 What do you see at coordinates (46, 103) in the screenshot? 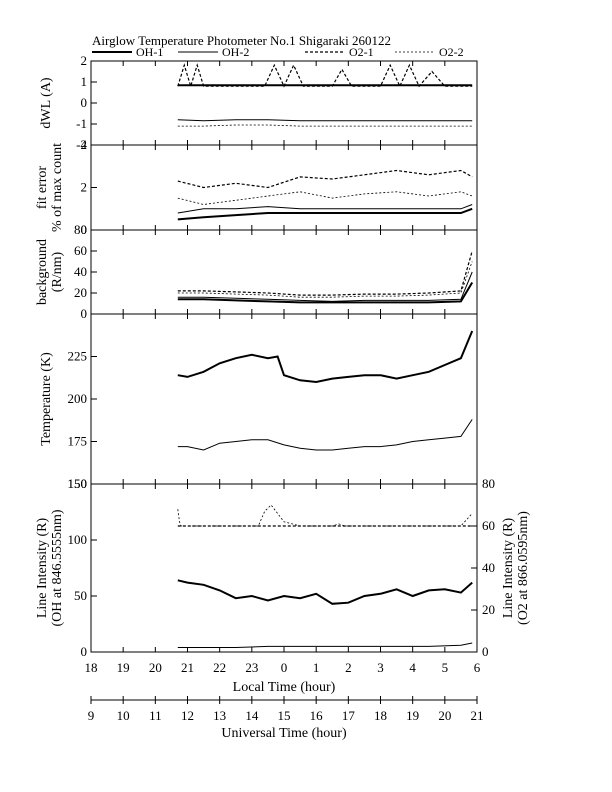
I see `y-axis-label: dWL (A)` at bounding box center [46, 103].